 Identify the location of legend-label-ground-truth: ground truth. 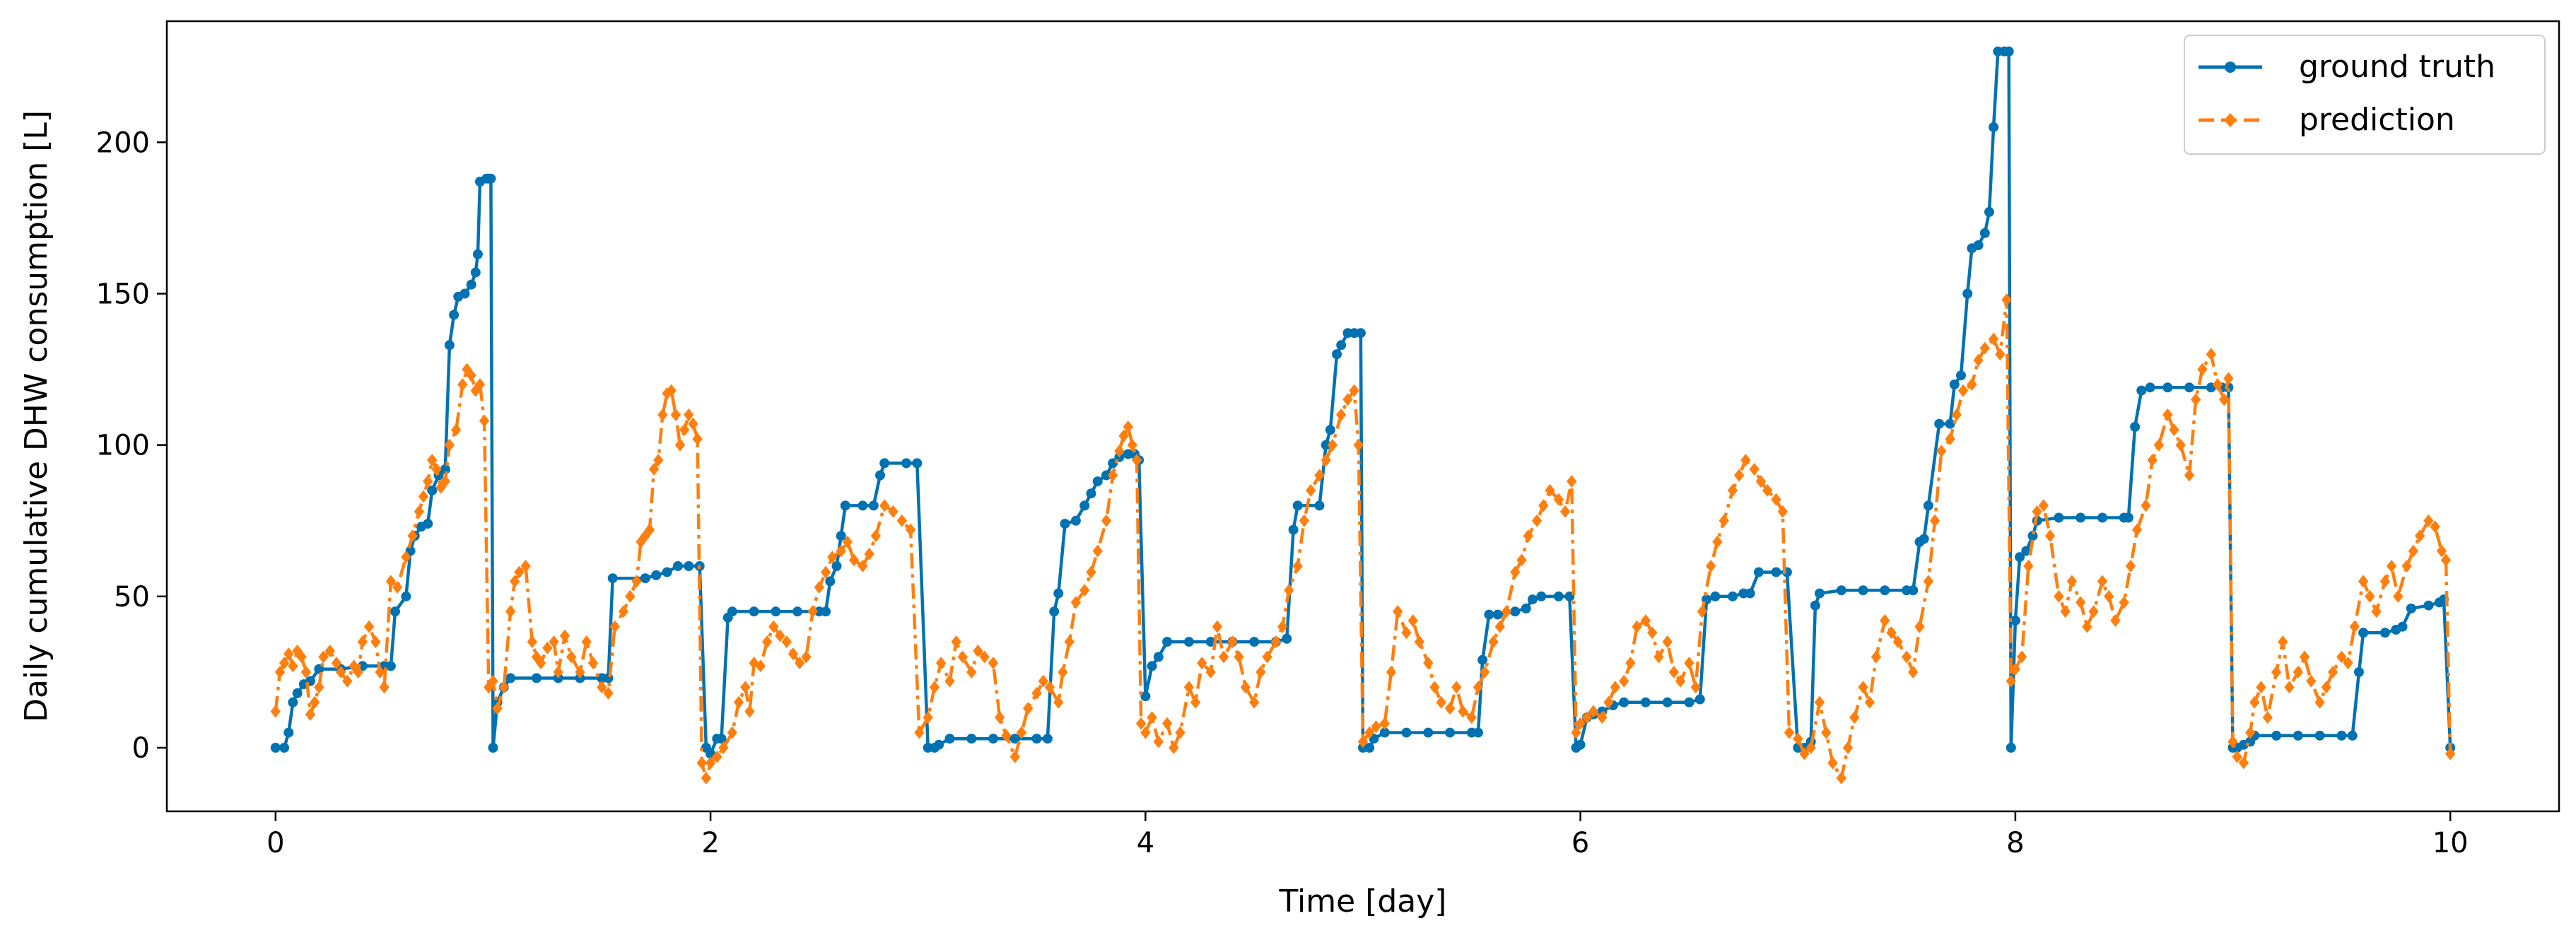
(2397, 67).